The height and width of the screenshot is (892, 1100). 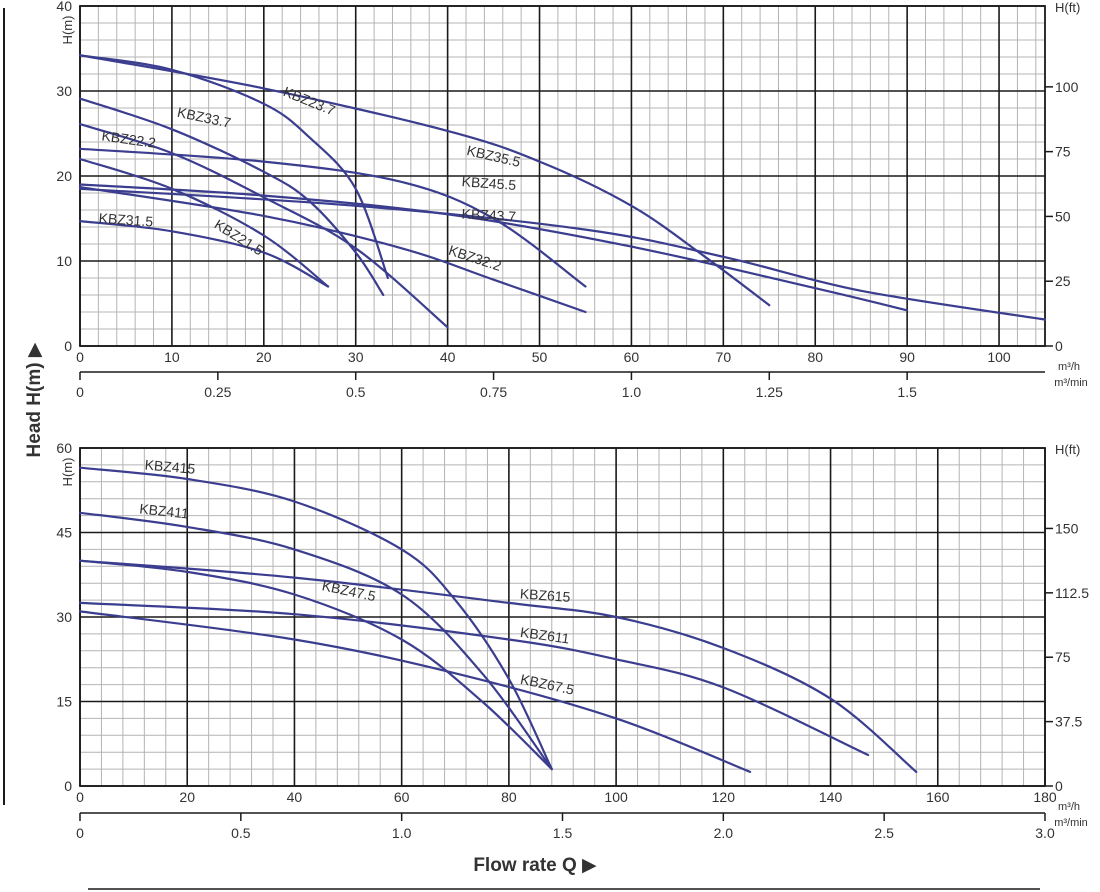 I want to click on curve-kbz415, so click(x=315, y=618).